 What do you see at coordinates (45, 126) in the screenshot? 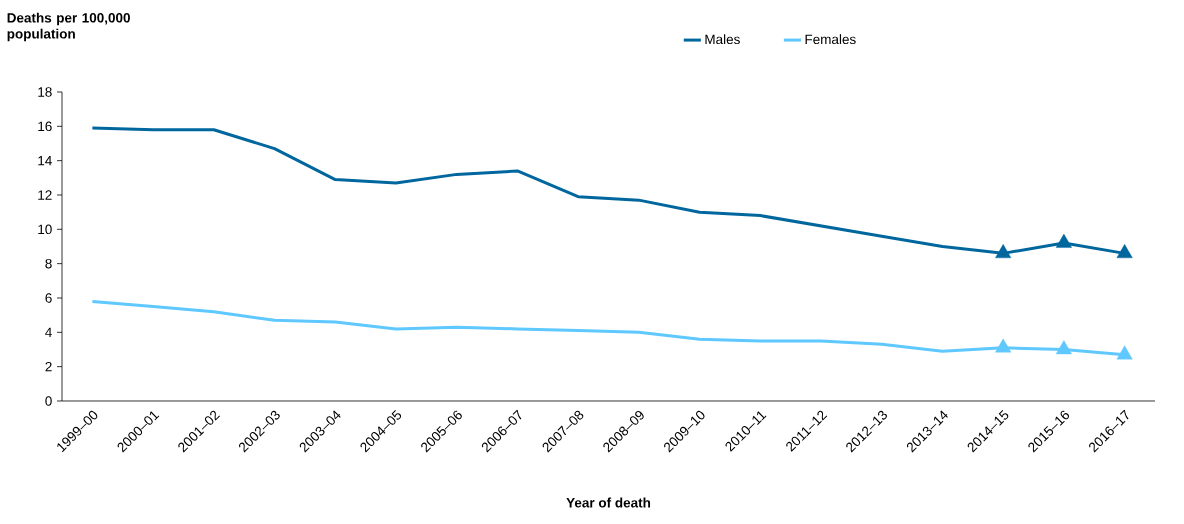
I see `y-tick-label: 16` at bounding box center [45, 126].